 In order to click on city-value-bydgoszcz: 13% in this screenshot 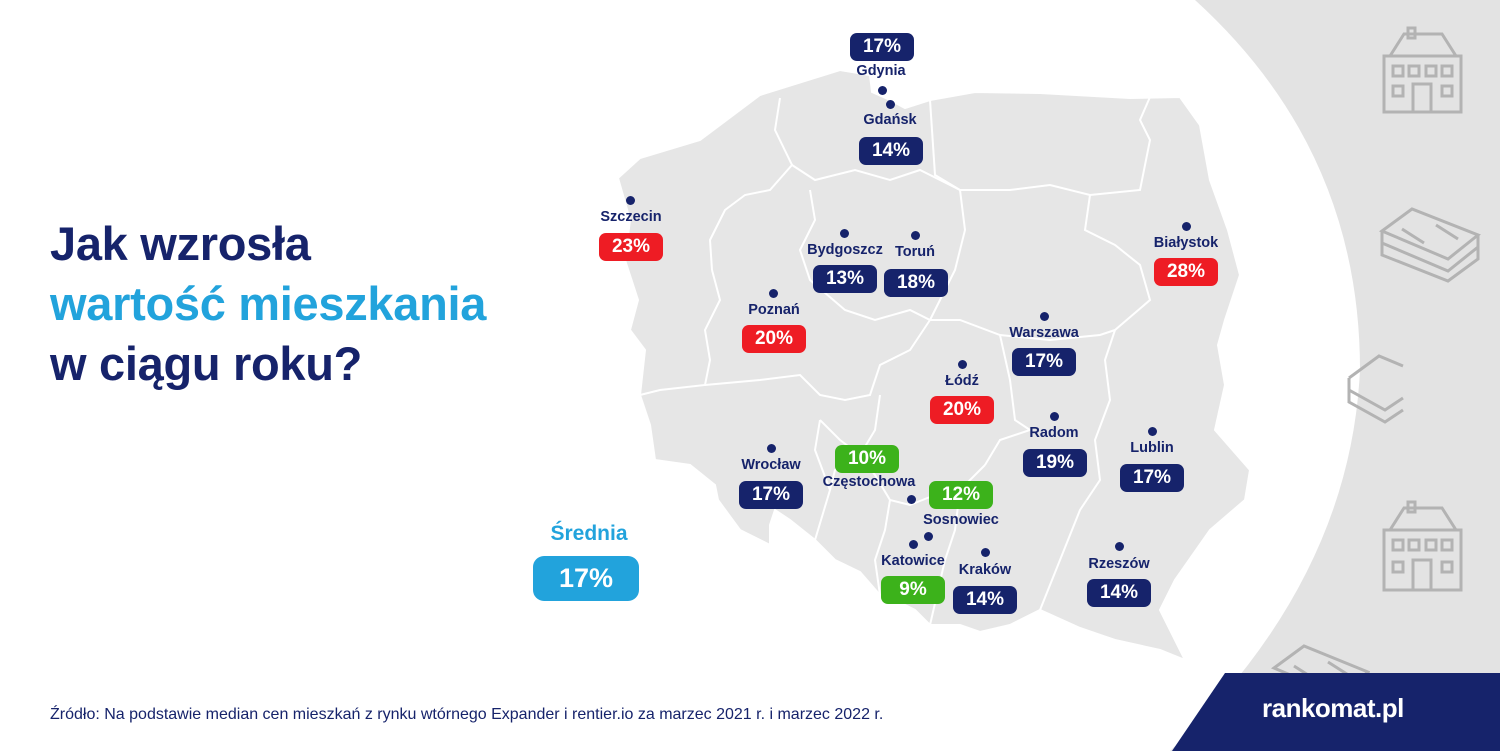, I will do `click(845, 279)`.